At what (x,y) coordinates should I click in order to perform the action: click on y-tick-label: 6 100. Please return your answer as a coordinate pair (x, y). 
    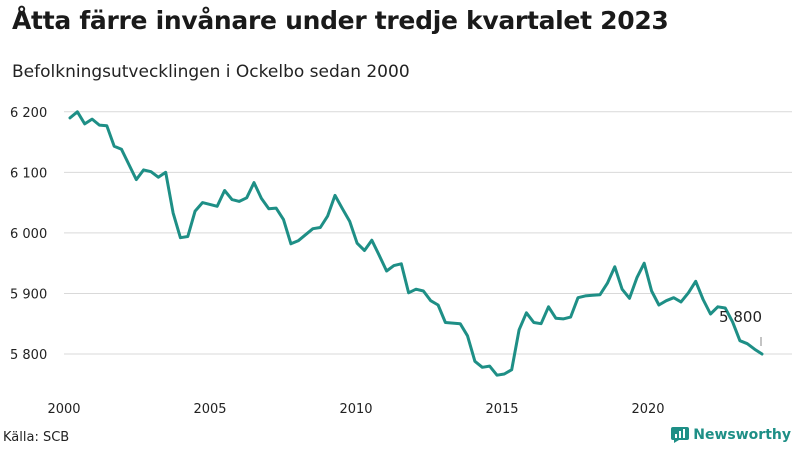
    Looking at the image, I should click on (28, 173).